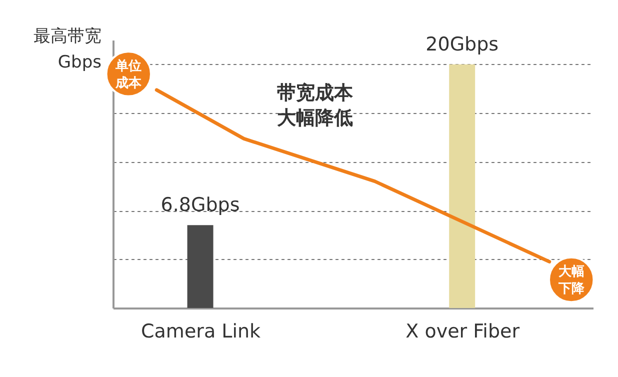  Describe the element at coordinates (463, 331) in the screenshot. I see `x-tick-label: X over Fiber` at that location.